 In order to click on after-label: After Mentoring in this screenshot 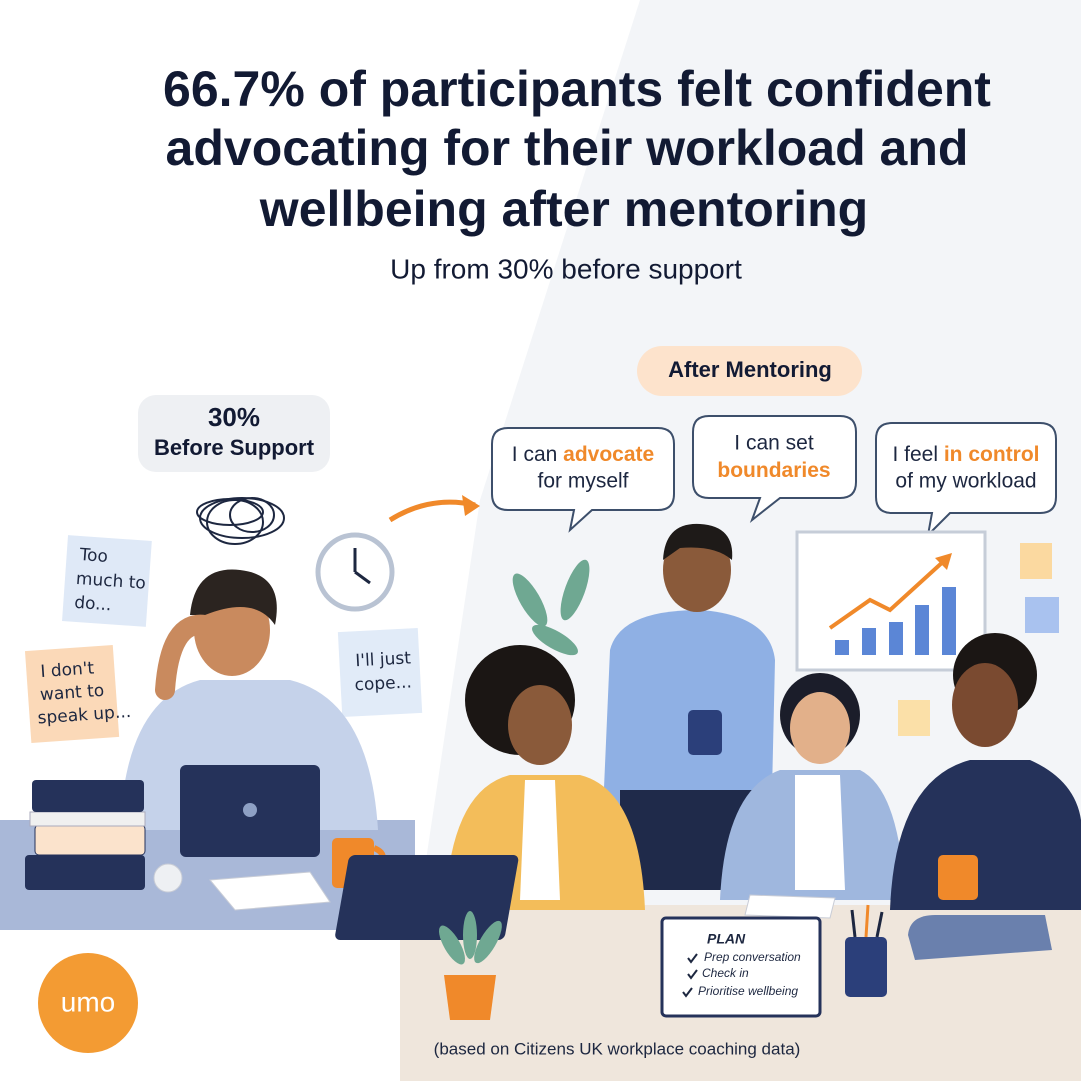, I will do `click(750, 369)`.